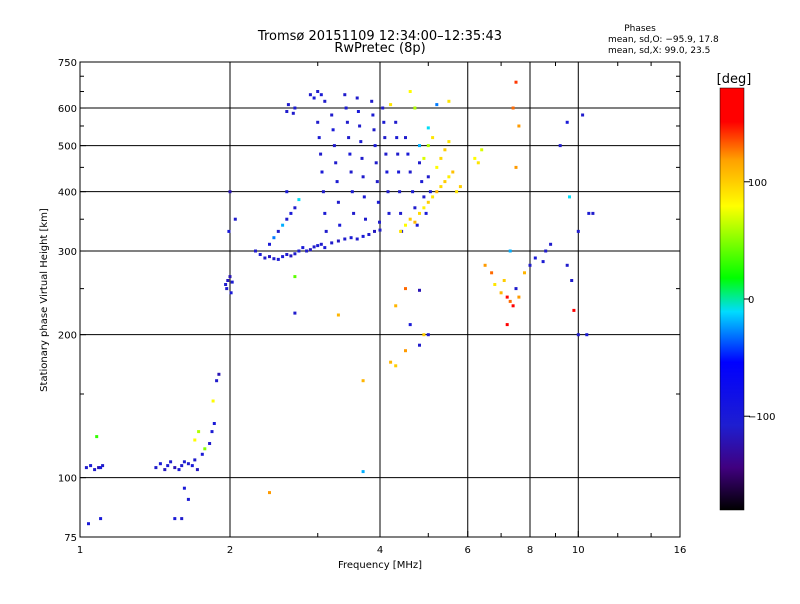 This screenshot has height=604, width=800. Describe the element at coordinates (379, 48) in the screenshot. I see `chart-subtitle: RwPretec (8p)` at that location.